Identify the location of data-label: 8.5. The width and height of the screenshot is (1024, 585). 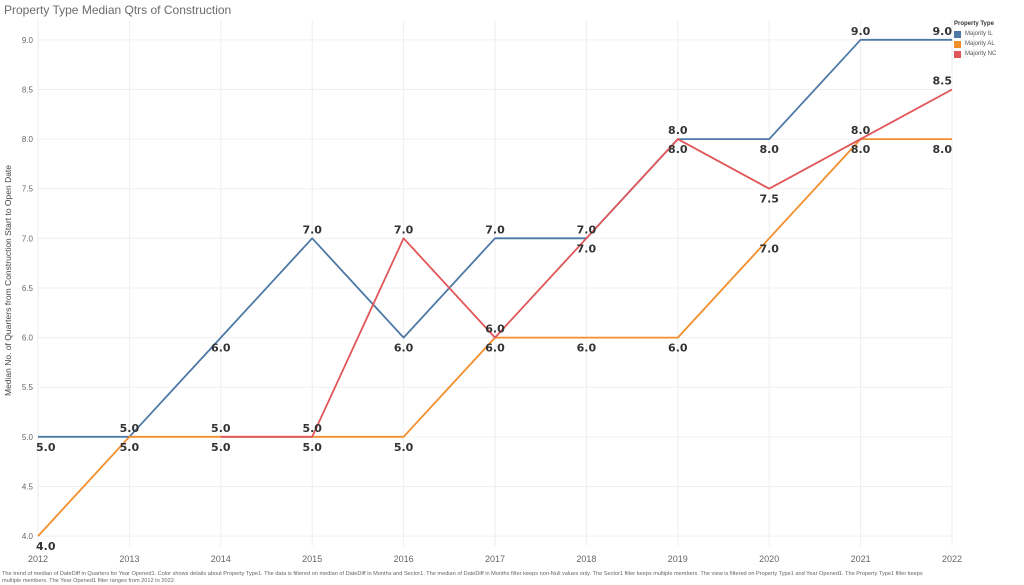
(943, 80).